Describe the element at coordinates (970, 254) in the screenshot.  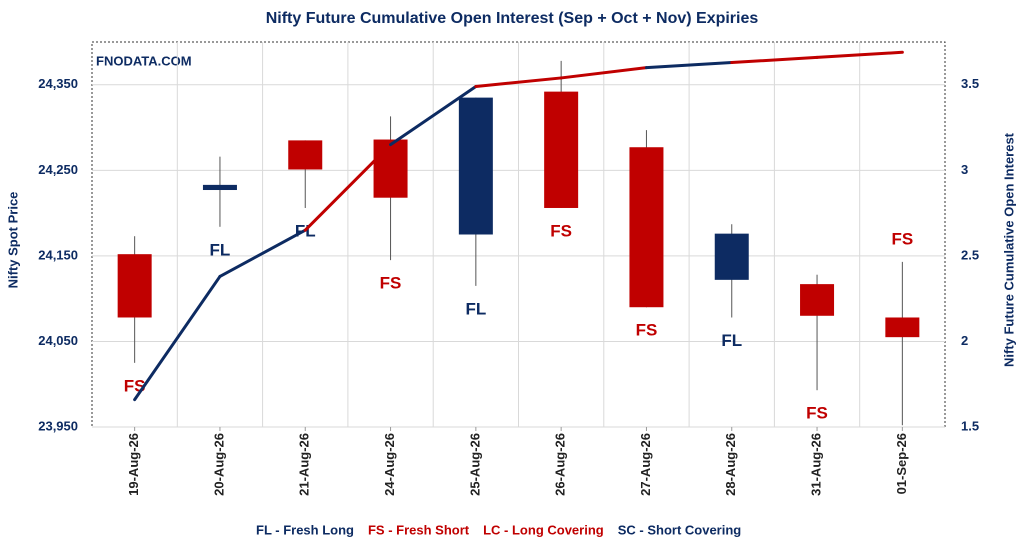
I see `y2-tick-label: 2.5` at that location.